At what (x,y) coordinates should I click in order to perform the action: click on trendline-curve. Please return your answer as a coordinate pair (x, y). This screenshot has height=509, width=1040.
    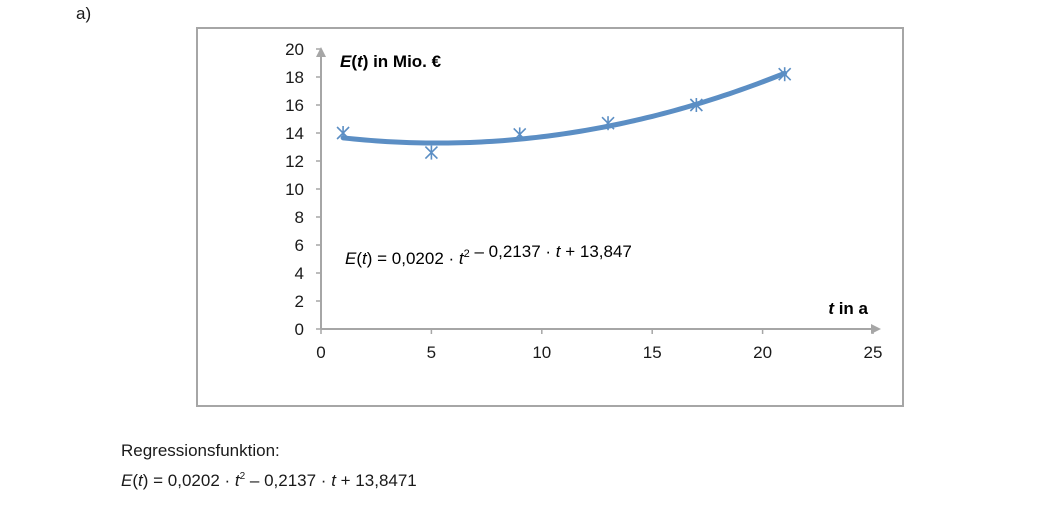
    Looking at the image, I should click on (564, 108).